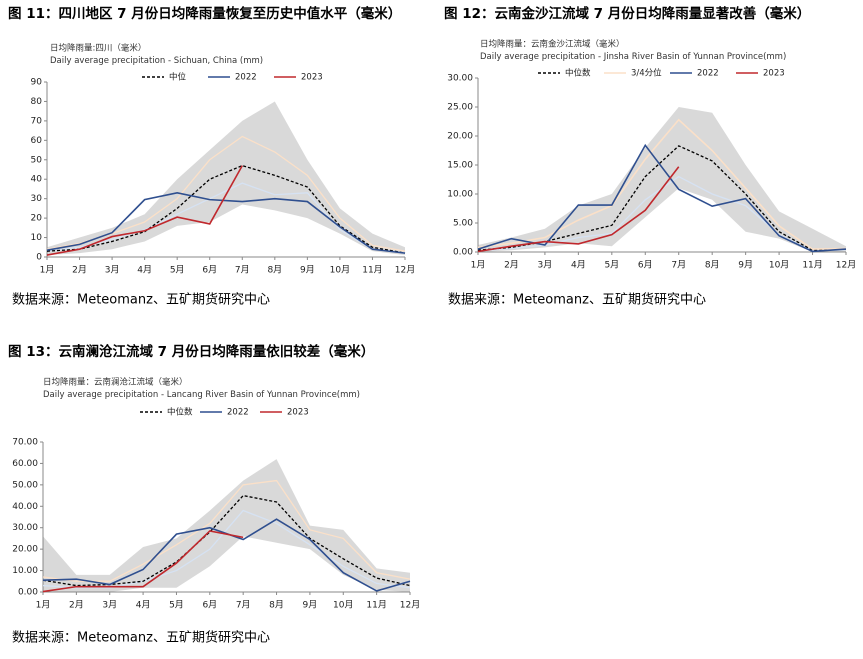 This screenshot has height=659, width=863. I want to click on y-tick-label: 40, so click(37, 180).